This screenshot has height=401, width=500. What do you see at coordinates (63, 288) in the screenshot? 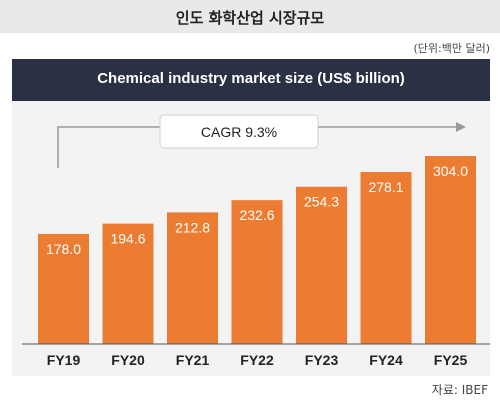
I see `bar-FY19` at bounding box center [63, 288].